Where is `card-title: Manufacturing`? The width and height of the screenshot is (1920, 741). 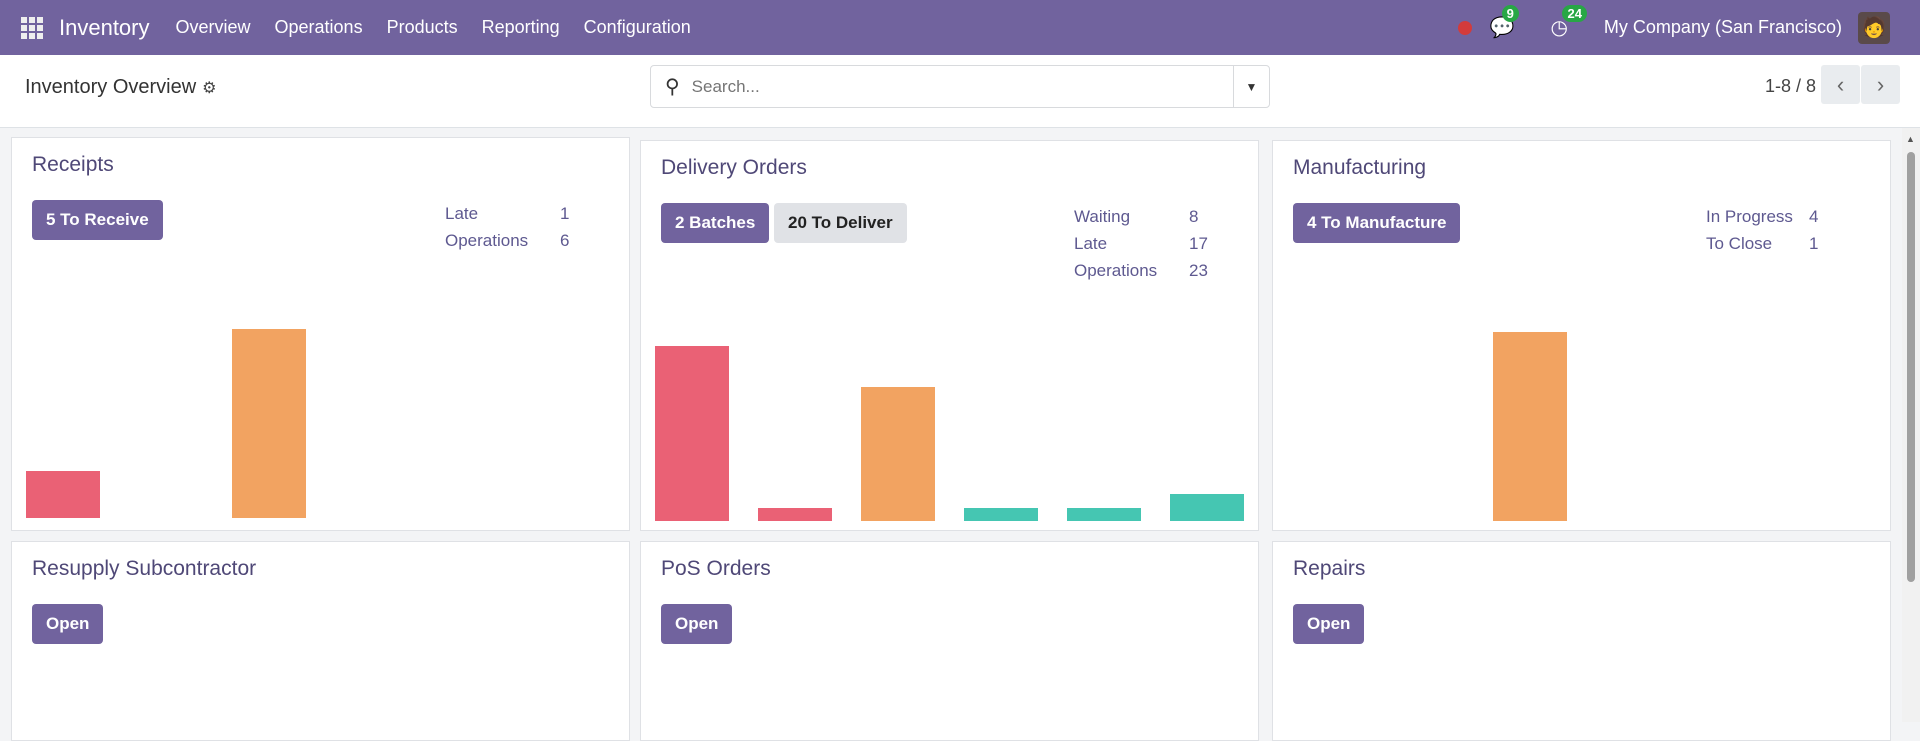 card-title: Manufacturing is located at coordinates (1360, 167).